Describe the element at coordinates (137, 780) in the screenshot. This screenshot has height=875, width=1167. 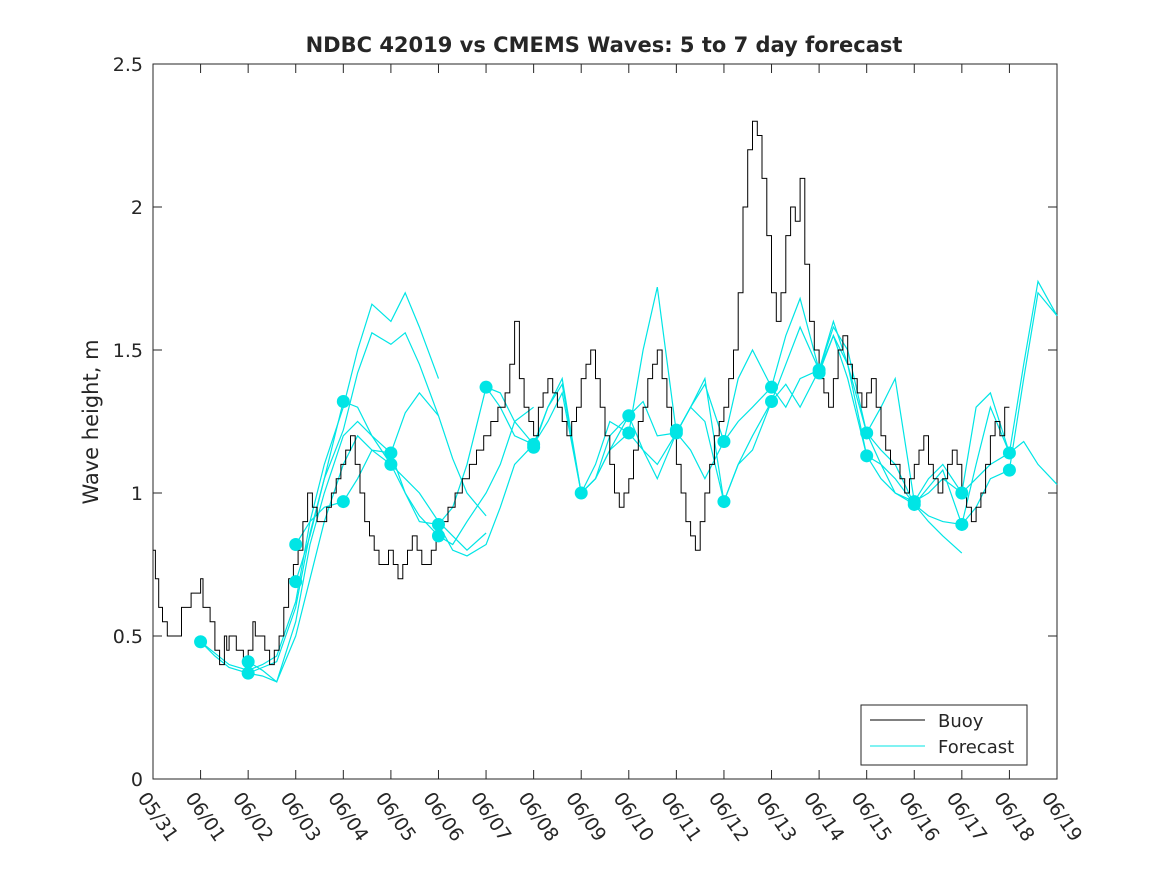
I see `y-tick-label: 0` at that location.